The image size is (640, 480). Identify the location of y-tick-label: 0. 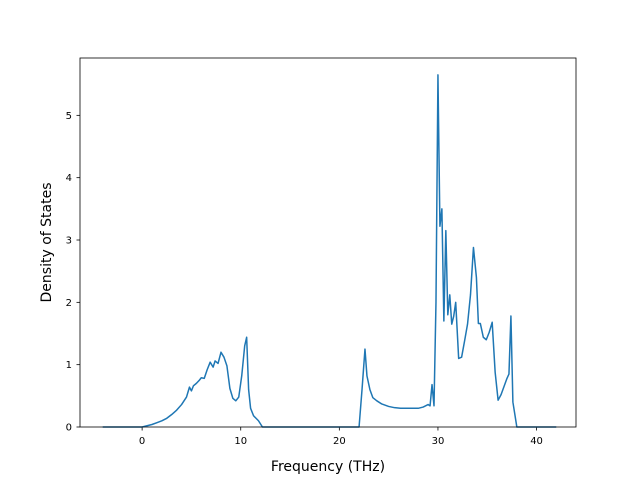
(69, 428).